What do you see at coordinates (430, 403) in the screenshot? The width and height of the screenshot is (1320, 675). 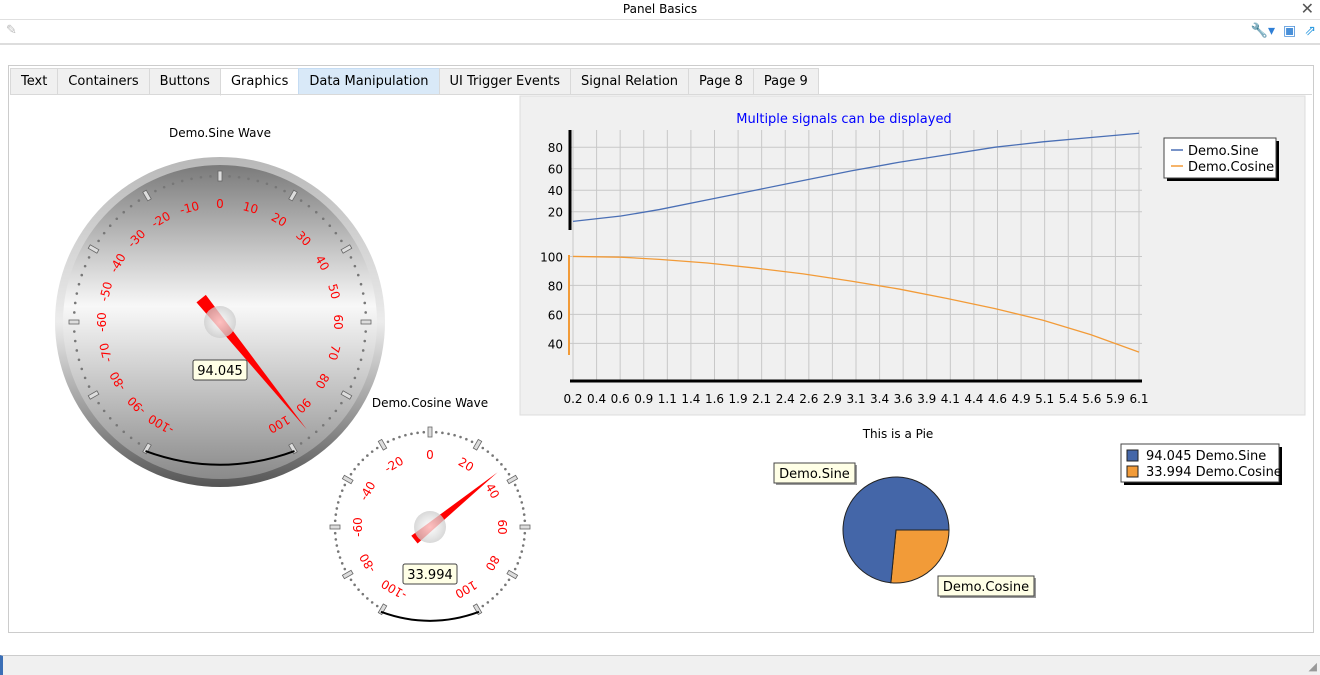 I see `gauge-title: Demo.Cosine Wave` at bounding box center [430, 403].